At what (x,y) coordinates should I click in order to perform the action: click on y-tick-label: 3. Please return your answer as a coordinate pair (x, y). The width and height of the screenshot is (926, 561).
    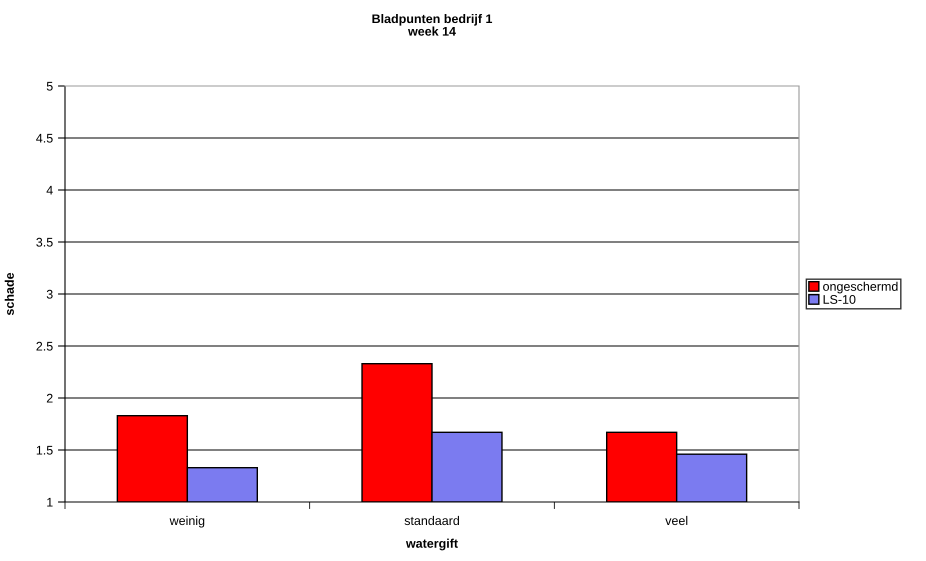
    Looking at the image, I should click on (49, 294).